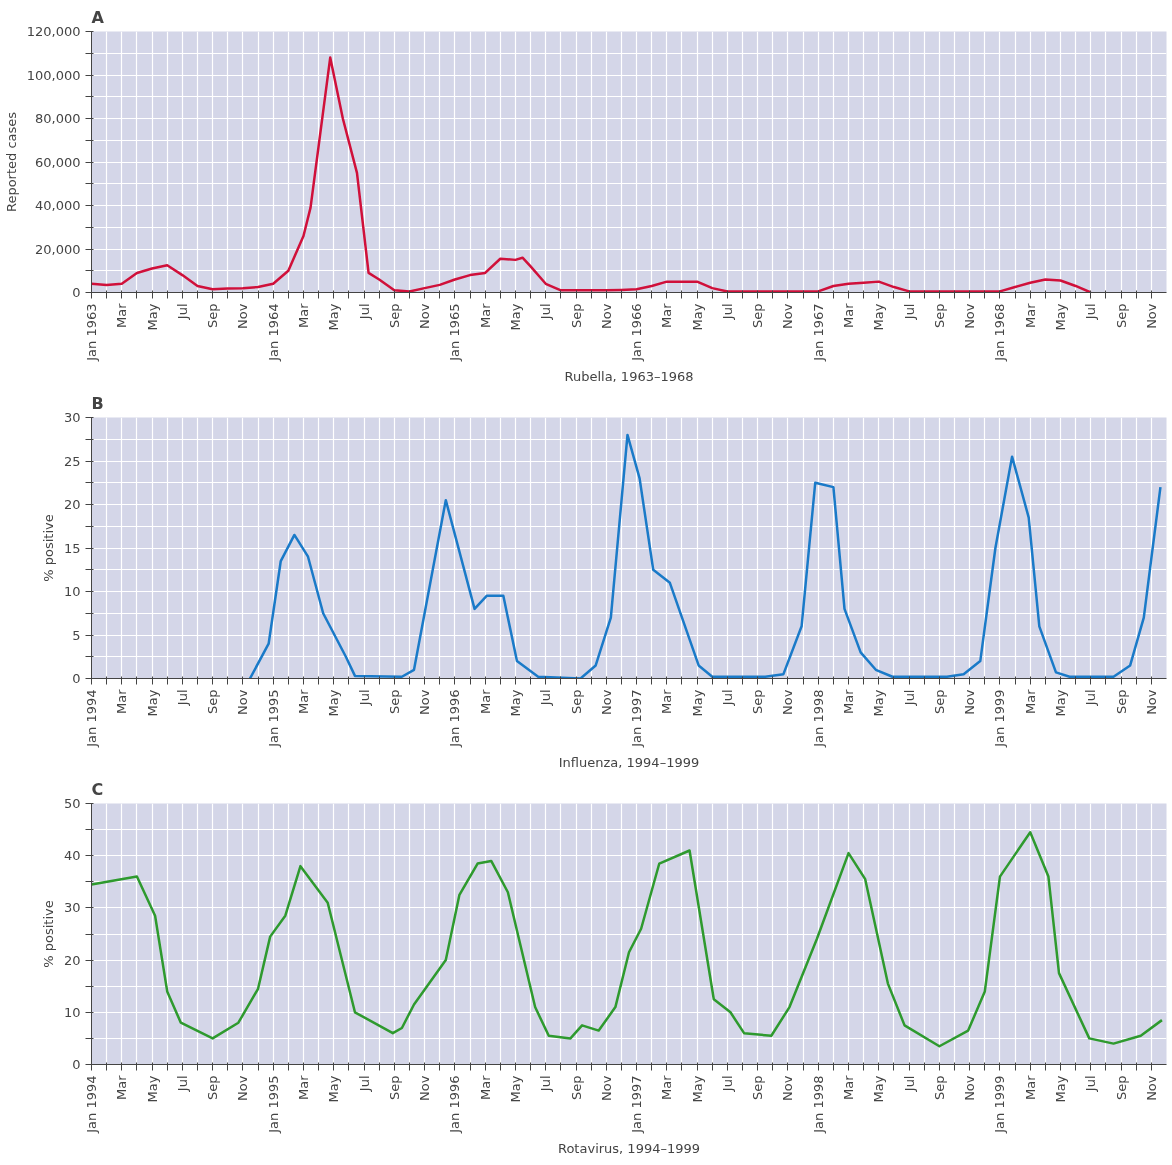 Image resolution: width=1172 pixels, height=1165 pixels. What do you see at coordinates (91, 332) in the screenshot?
I see `x-tick-label: Jan 1963` at bounding box center [91, 332].